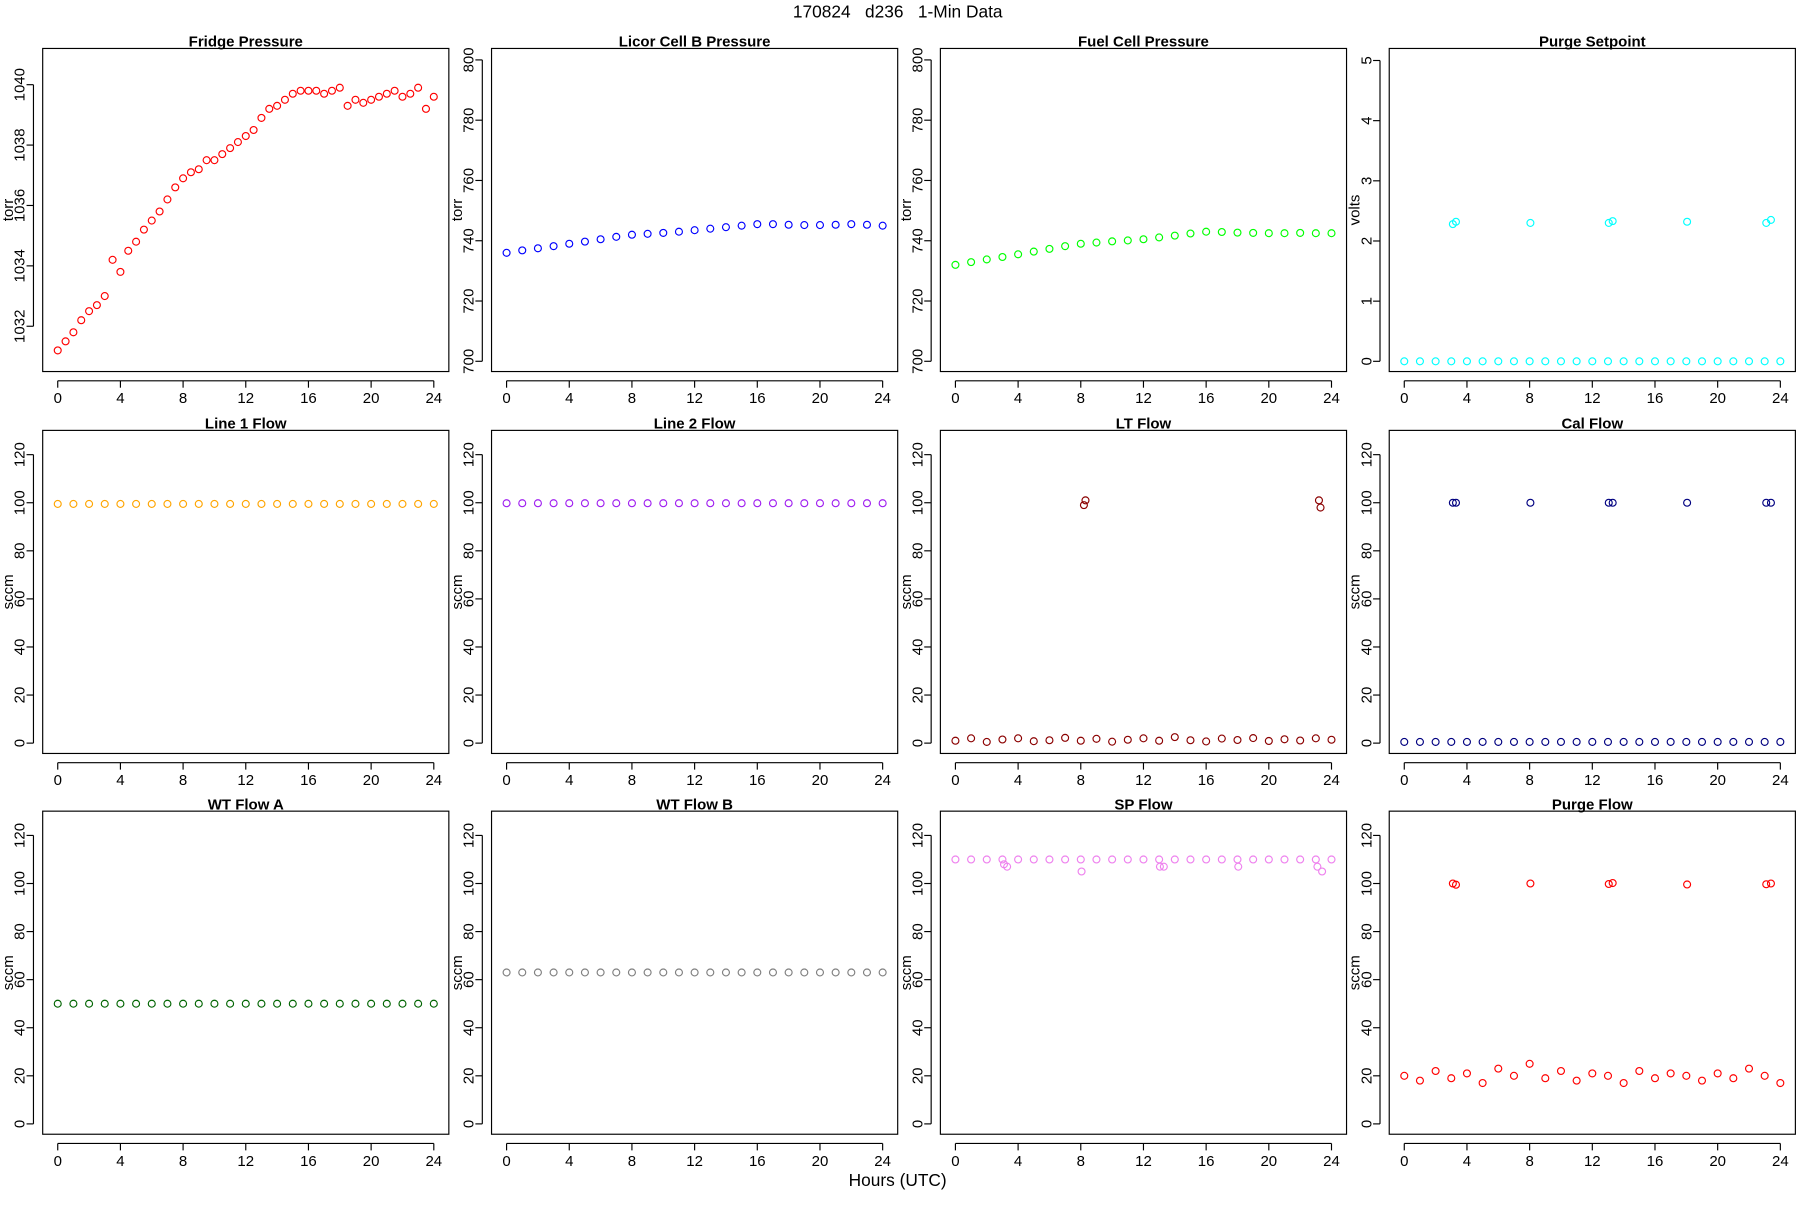 The width and height of the screenshot is (1800, 1205). What do you see at coordinates (1366, 120) in the screenshot?
I see `y-tick-label: 4` at bounding box center [1366, 120].